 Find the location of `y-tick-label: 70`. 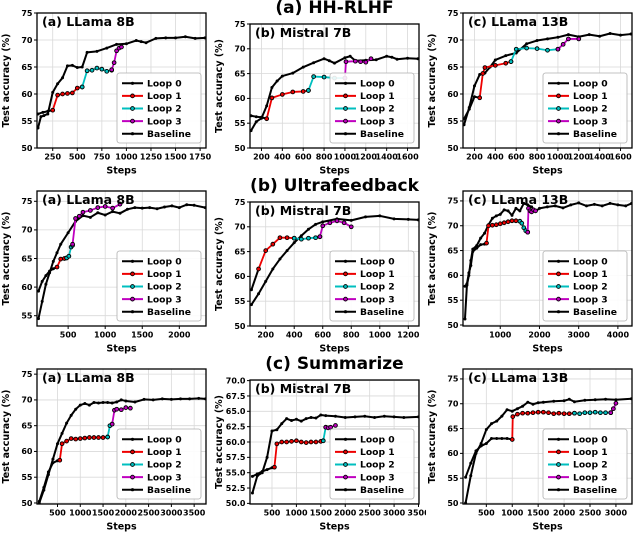

y-tick-label: 70 is located at coordinates (453, 226).